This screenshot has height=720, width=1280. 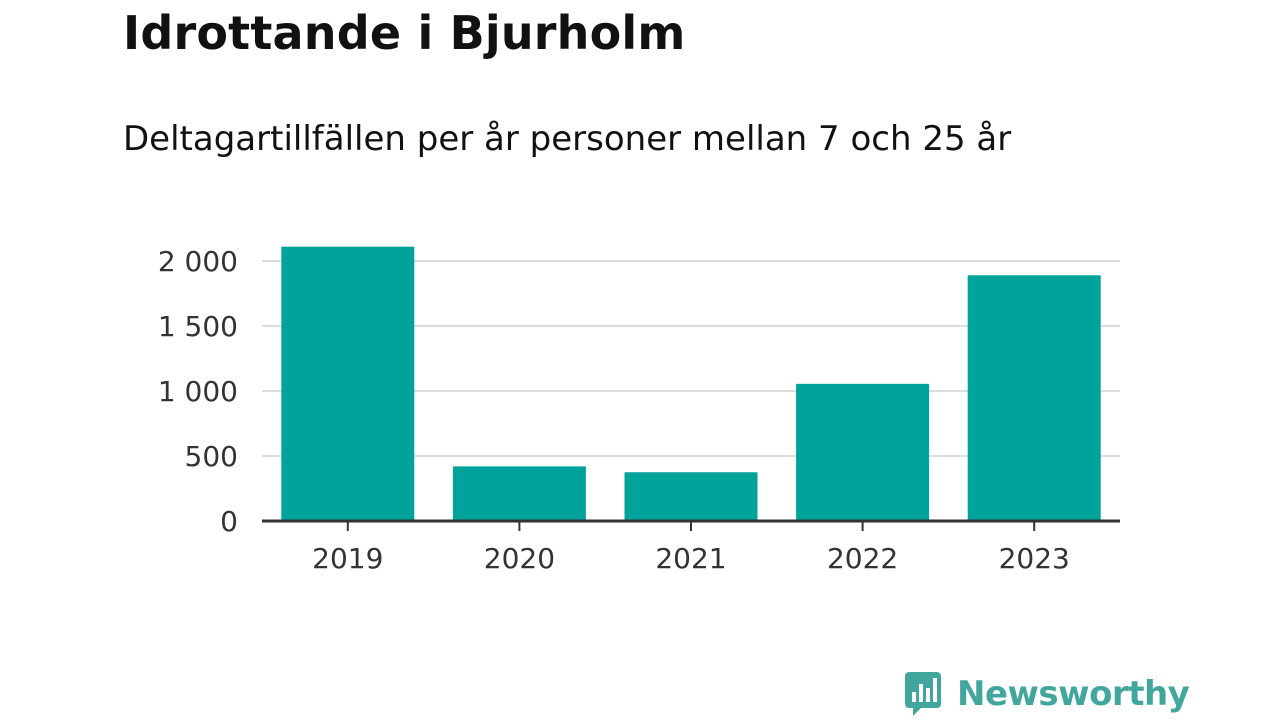 I want to click on logo-text: Newsworthy, so click(x=1073, y=694).